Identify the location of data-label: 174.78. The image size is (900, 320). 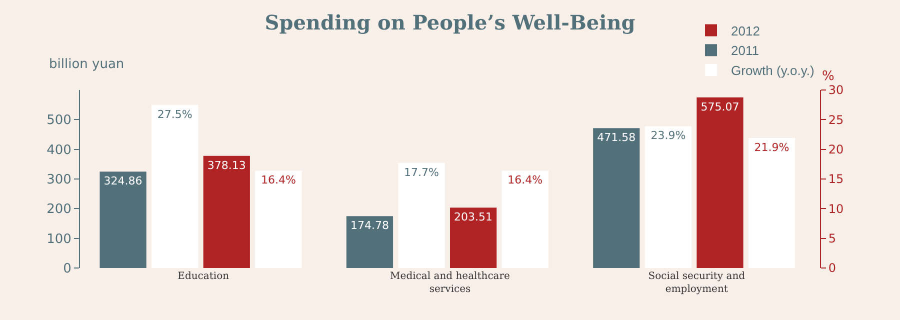
(369, 225).